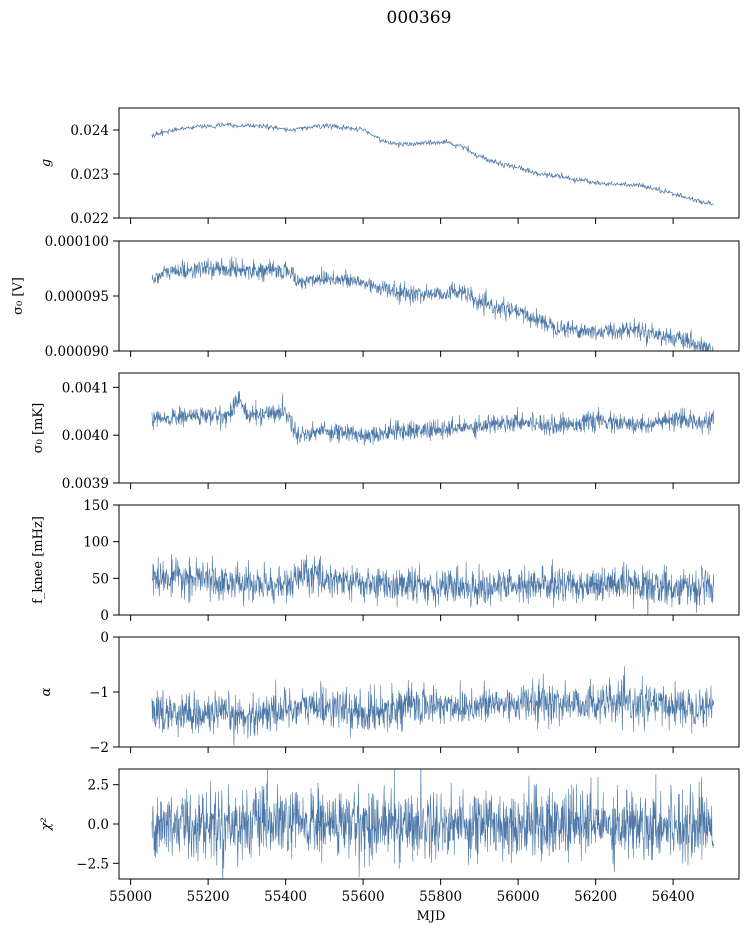 This screenshot has width=748, height=936. Describe the element at coordinates (363, 897) in the screenshot. I see `xtick-label: 55600` at that location.